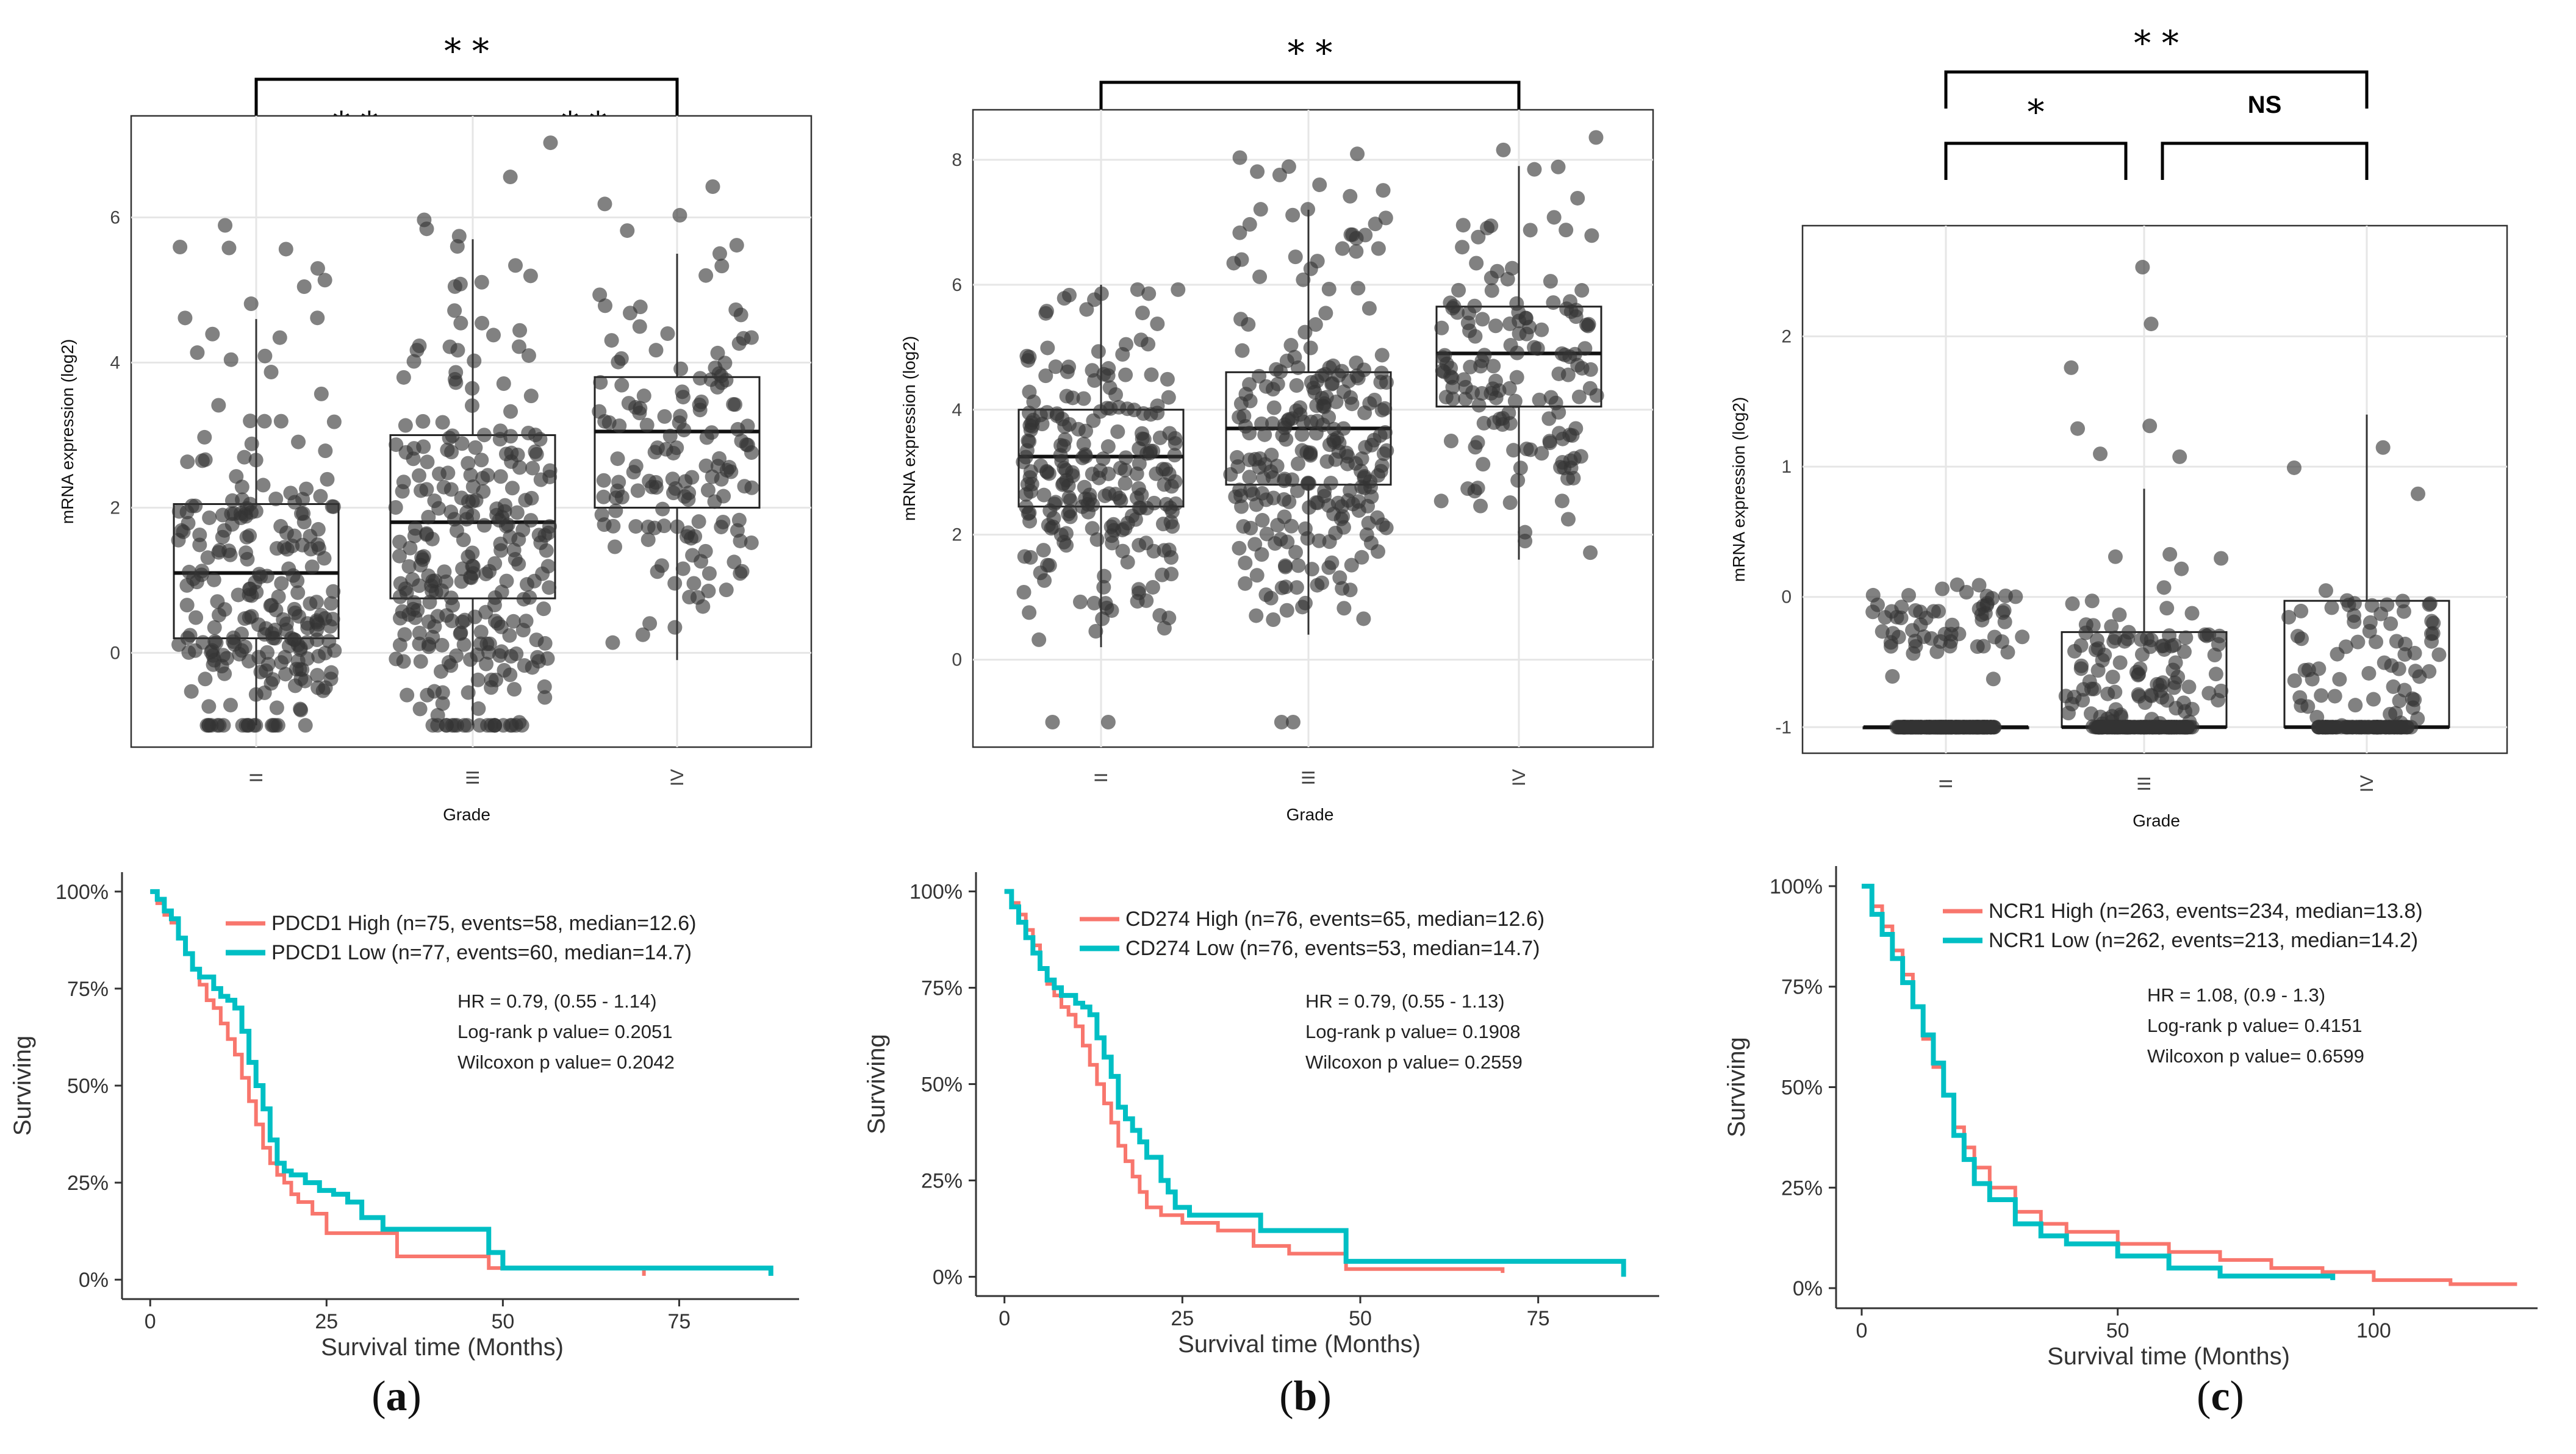 The image size is (2576, 1454). What do you see at coordinates (1413, 1031) in the screenshot?
I see `km-stat-annotation: Log-rank p value= 0.1908` at bounding box center [1413, 1031].